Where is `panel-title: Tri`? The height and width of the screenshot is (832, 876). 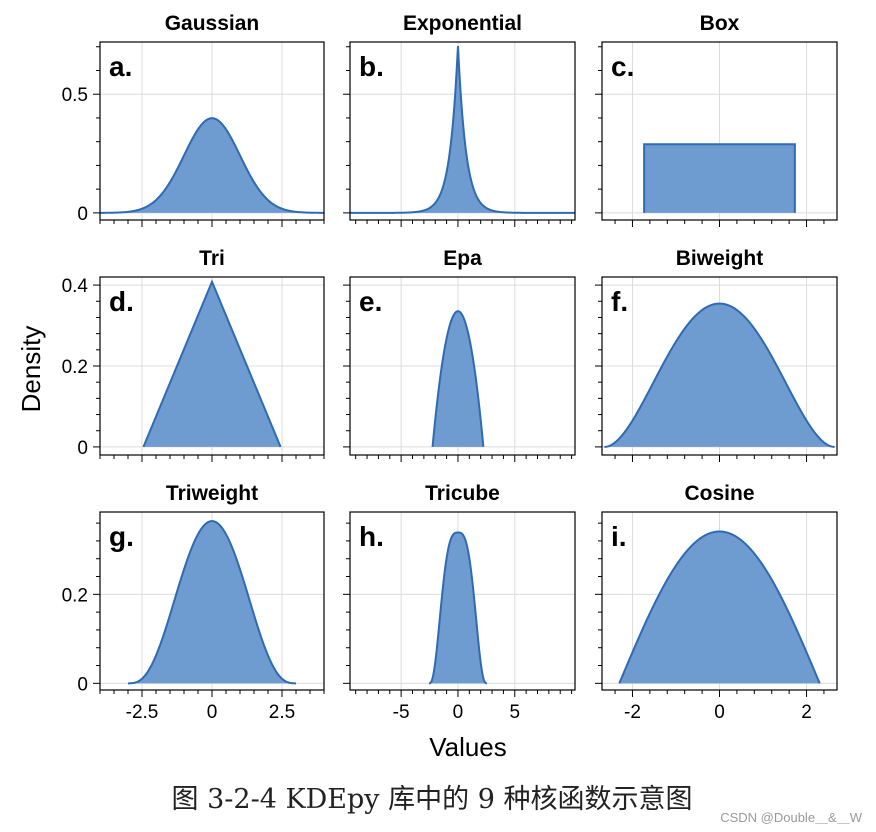
panel-title: Tri is located at coordinates (212, 258).